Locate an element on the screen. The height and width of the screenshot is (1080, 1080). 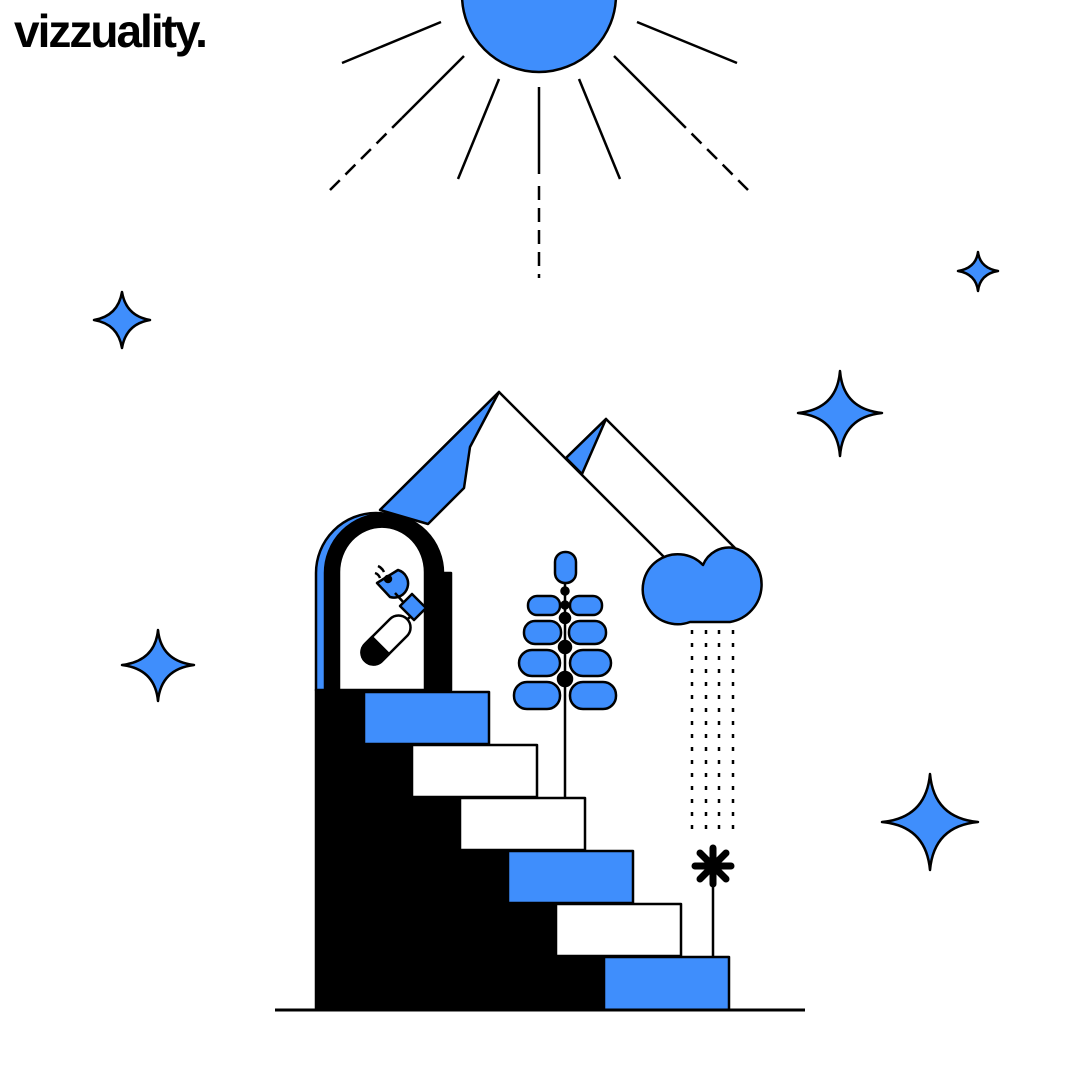
sun-icon is located at coordinates (539, 139).